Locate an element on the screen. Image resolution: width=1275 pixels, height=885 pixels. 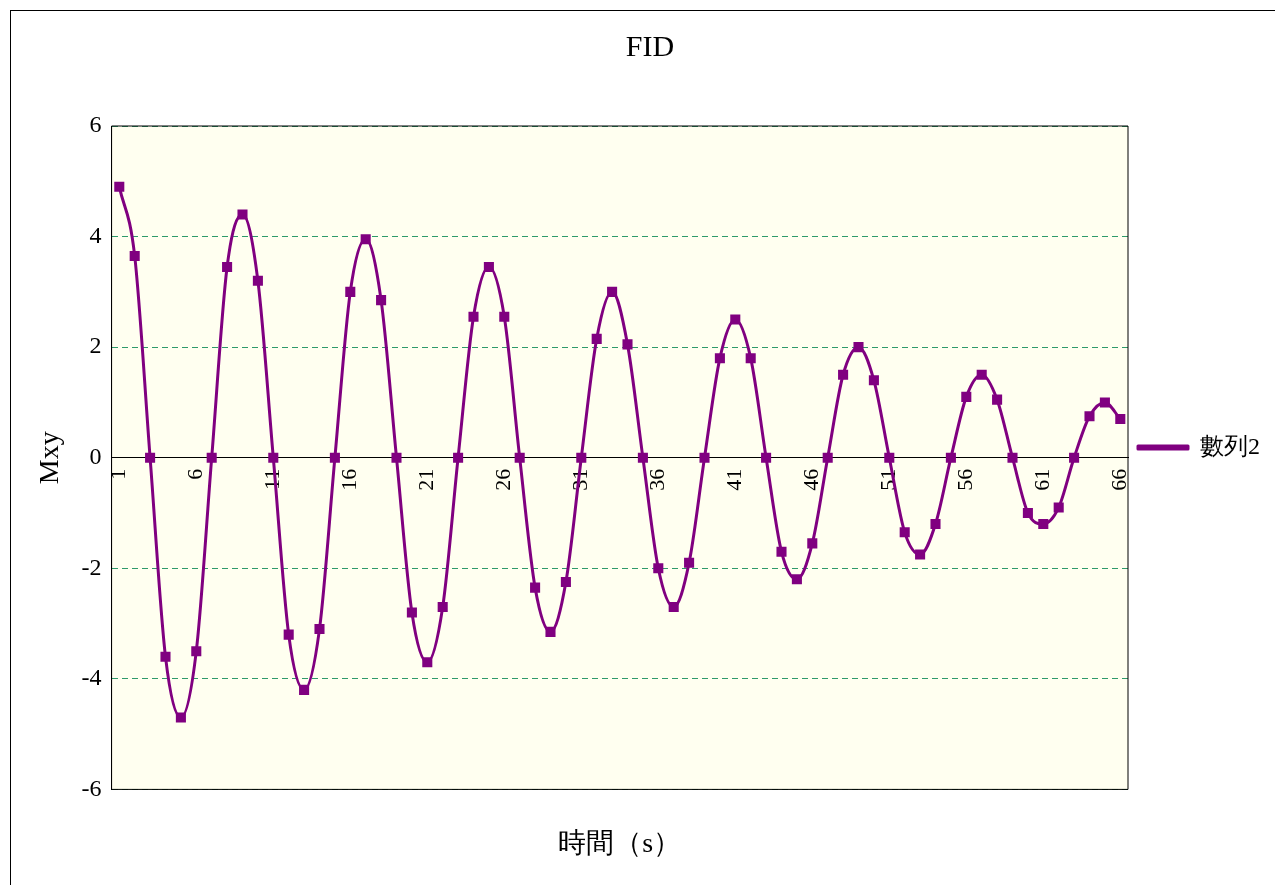
x-tick-label: 46 is located at coordinates (811, 479).